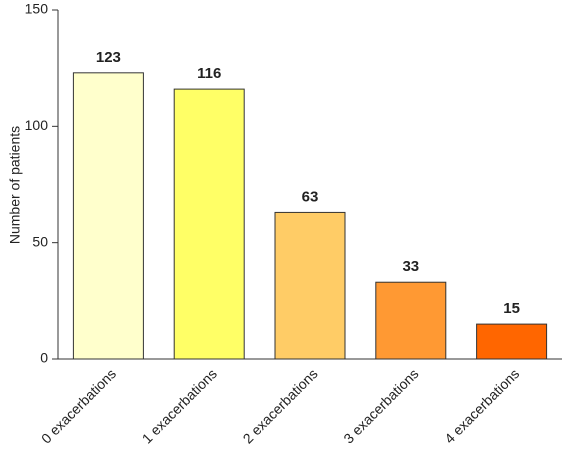 The image size is (567, 452). I want to click on y-tick-label: 150, so click(37, 9).